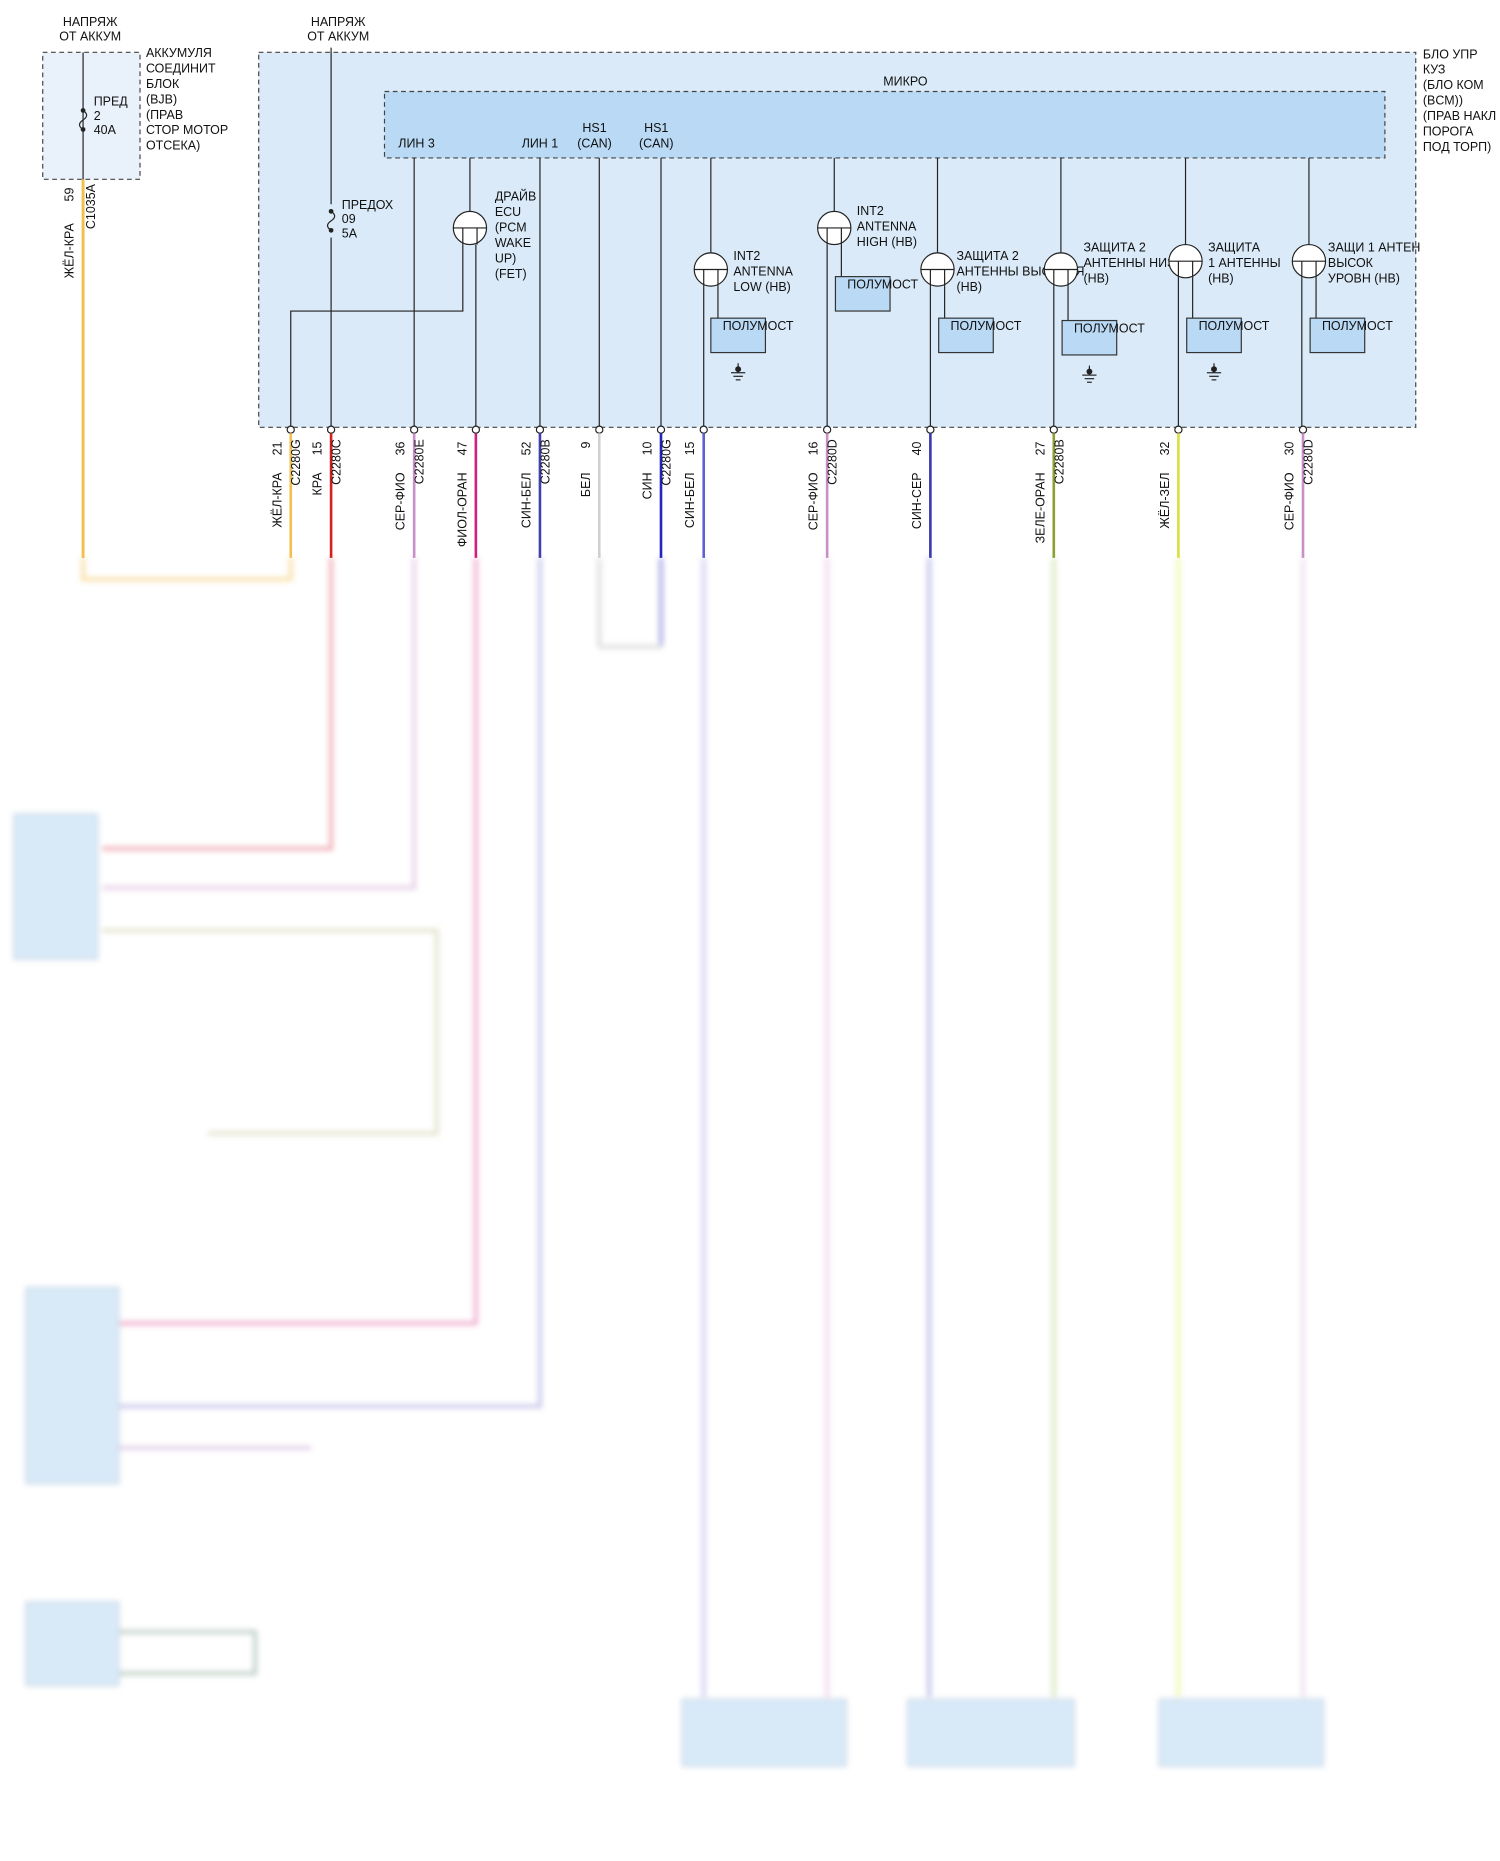 This screenshot has height=1861, width=1500. Describe the element at coordinates (1457, 147) in the screenshot. I see `module-label: ПОД ТОРП)` at that location.